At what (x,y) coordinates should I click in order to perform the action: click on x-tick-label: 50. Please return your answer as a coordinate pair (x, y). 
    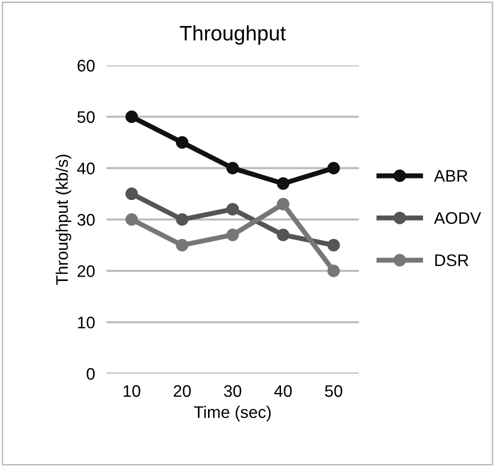
    Looking at the image, I should click on (333, 391).